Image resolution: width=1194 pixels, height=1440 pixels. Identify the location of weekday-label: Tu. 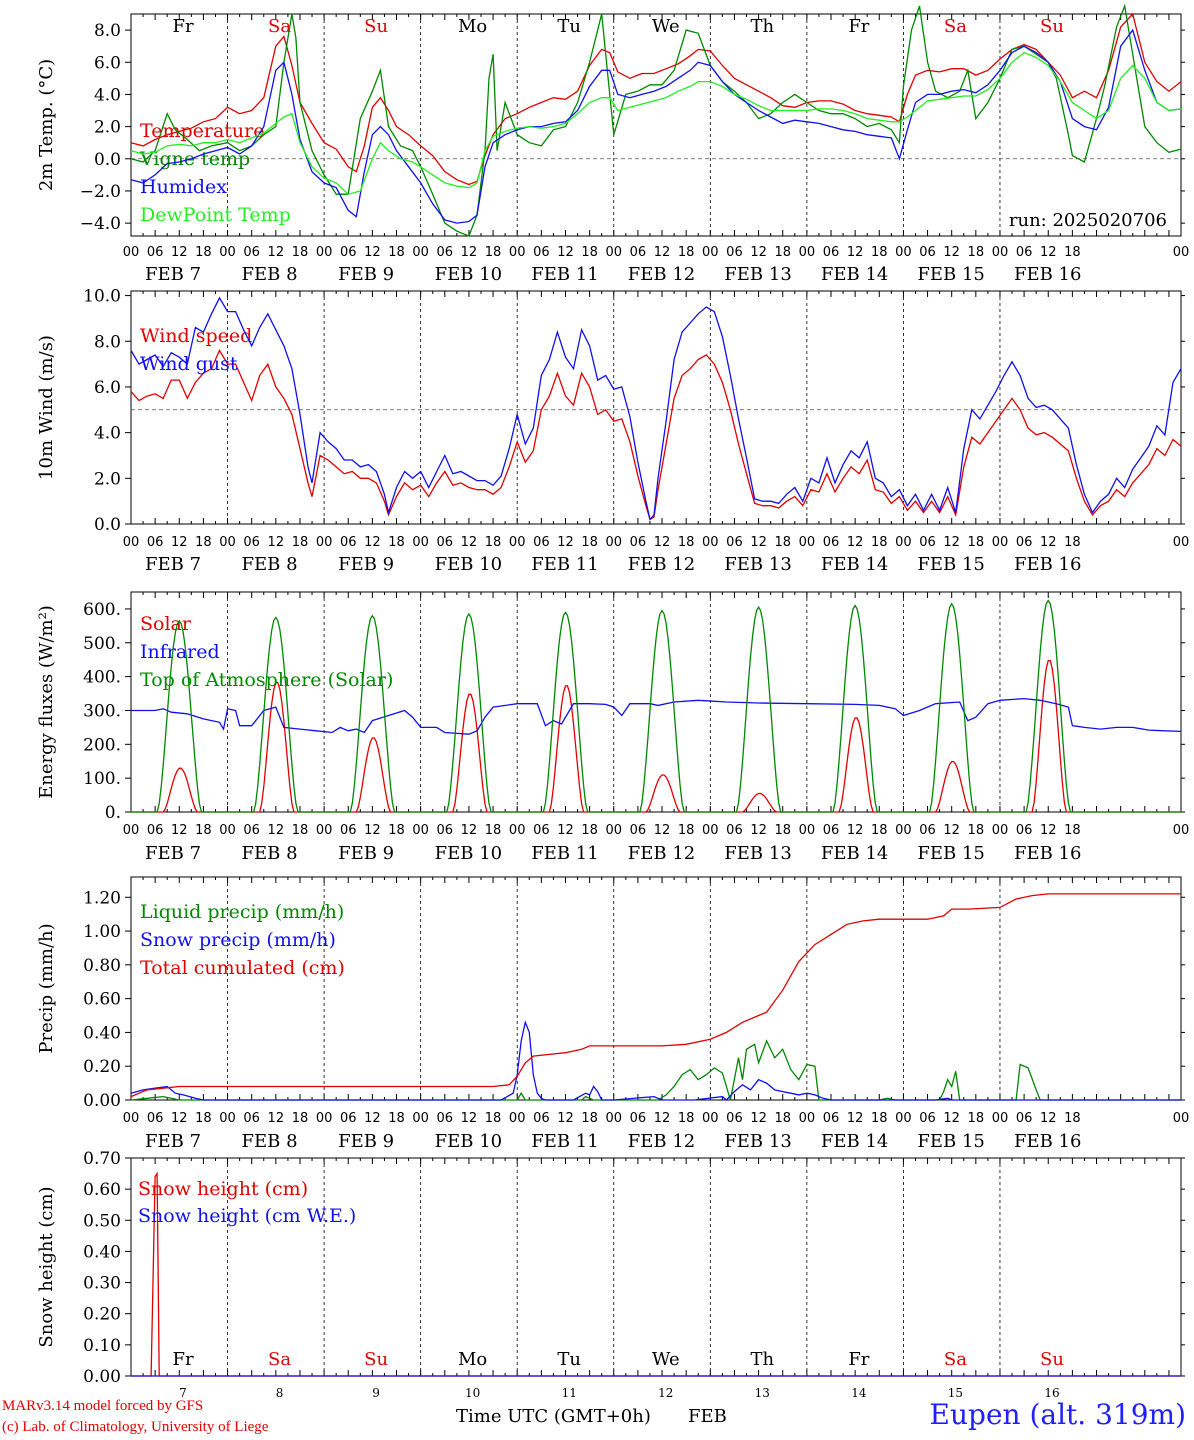
(569, 26).